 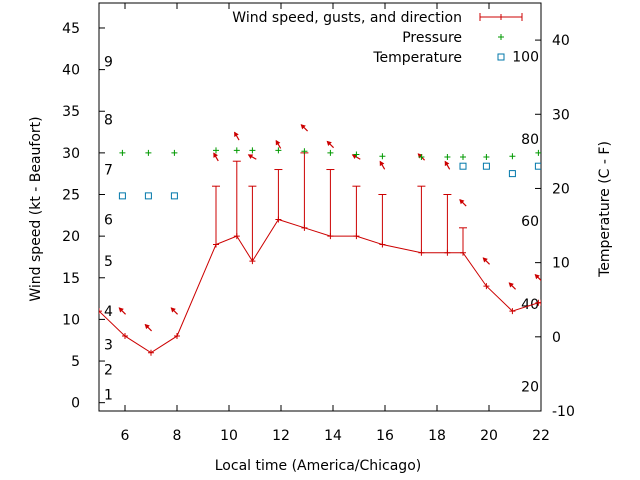 What do you see at coordinates (525, 57) in the screenshot?
I see `fahrenheit-label: 100` at bounding box center [525, 57].